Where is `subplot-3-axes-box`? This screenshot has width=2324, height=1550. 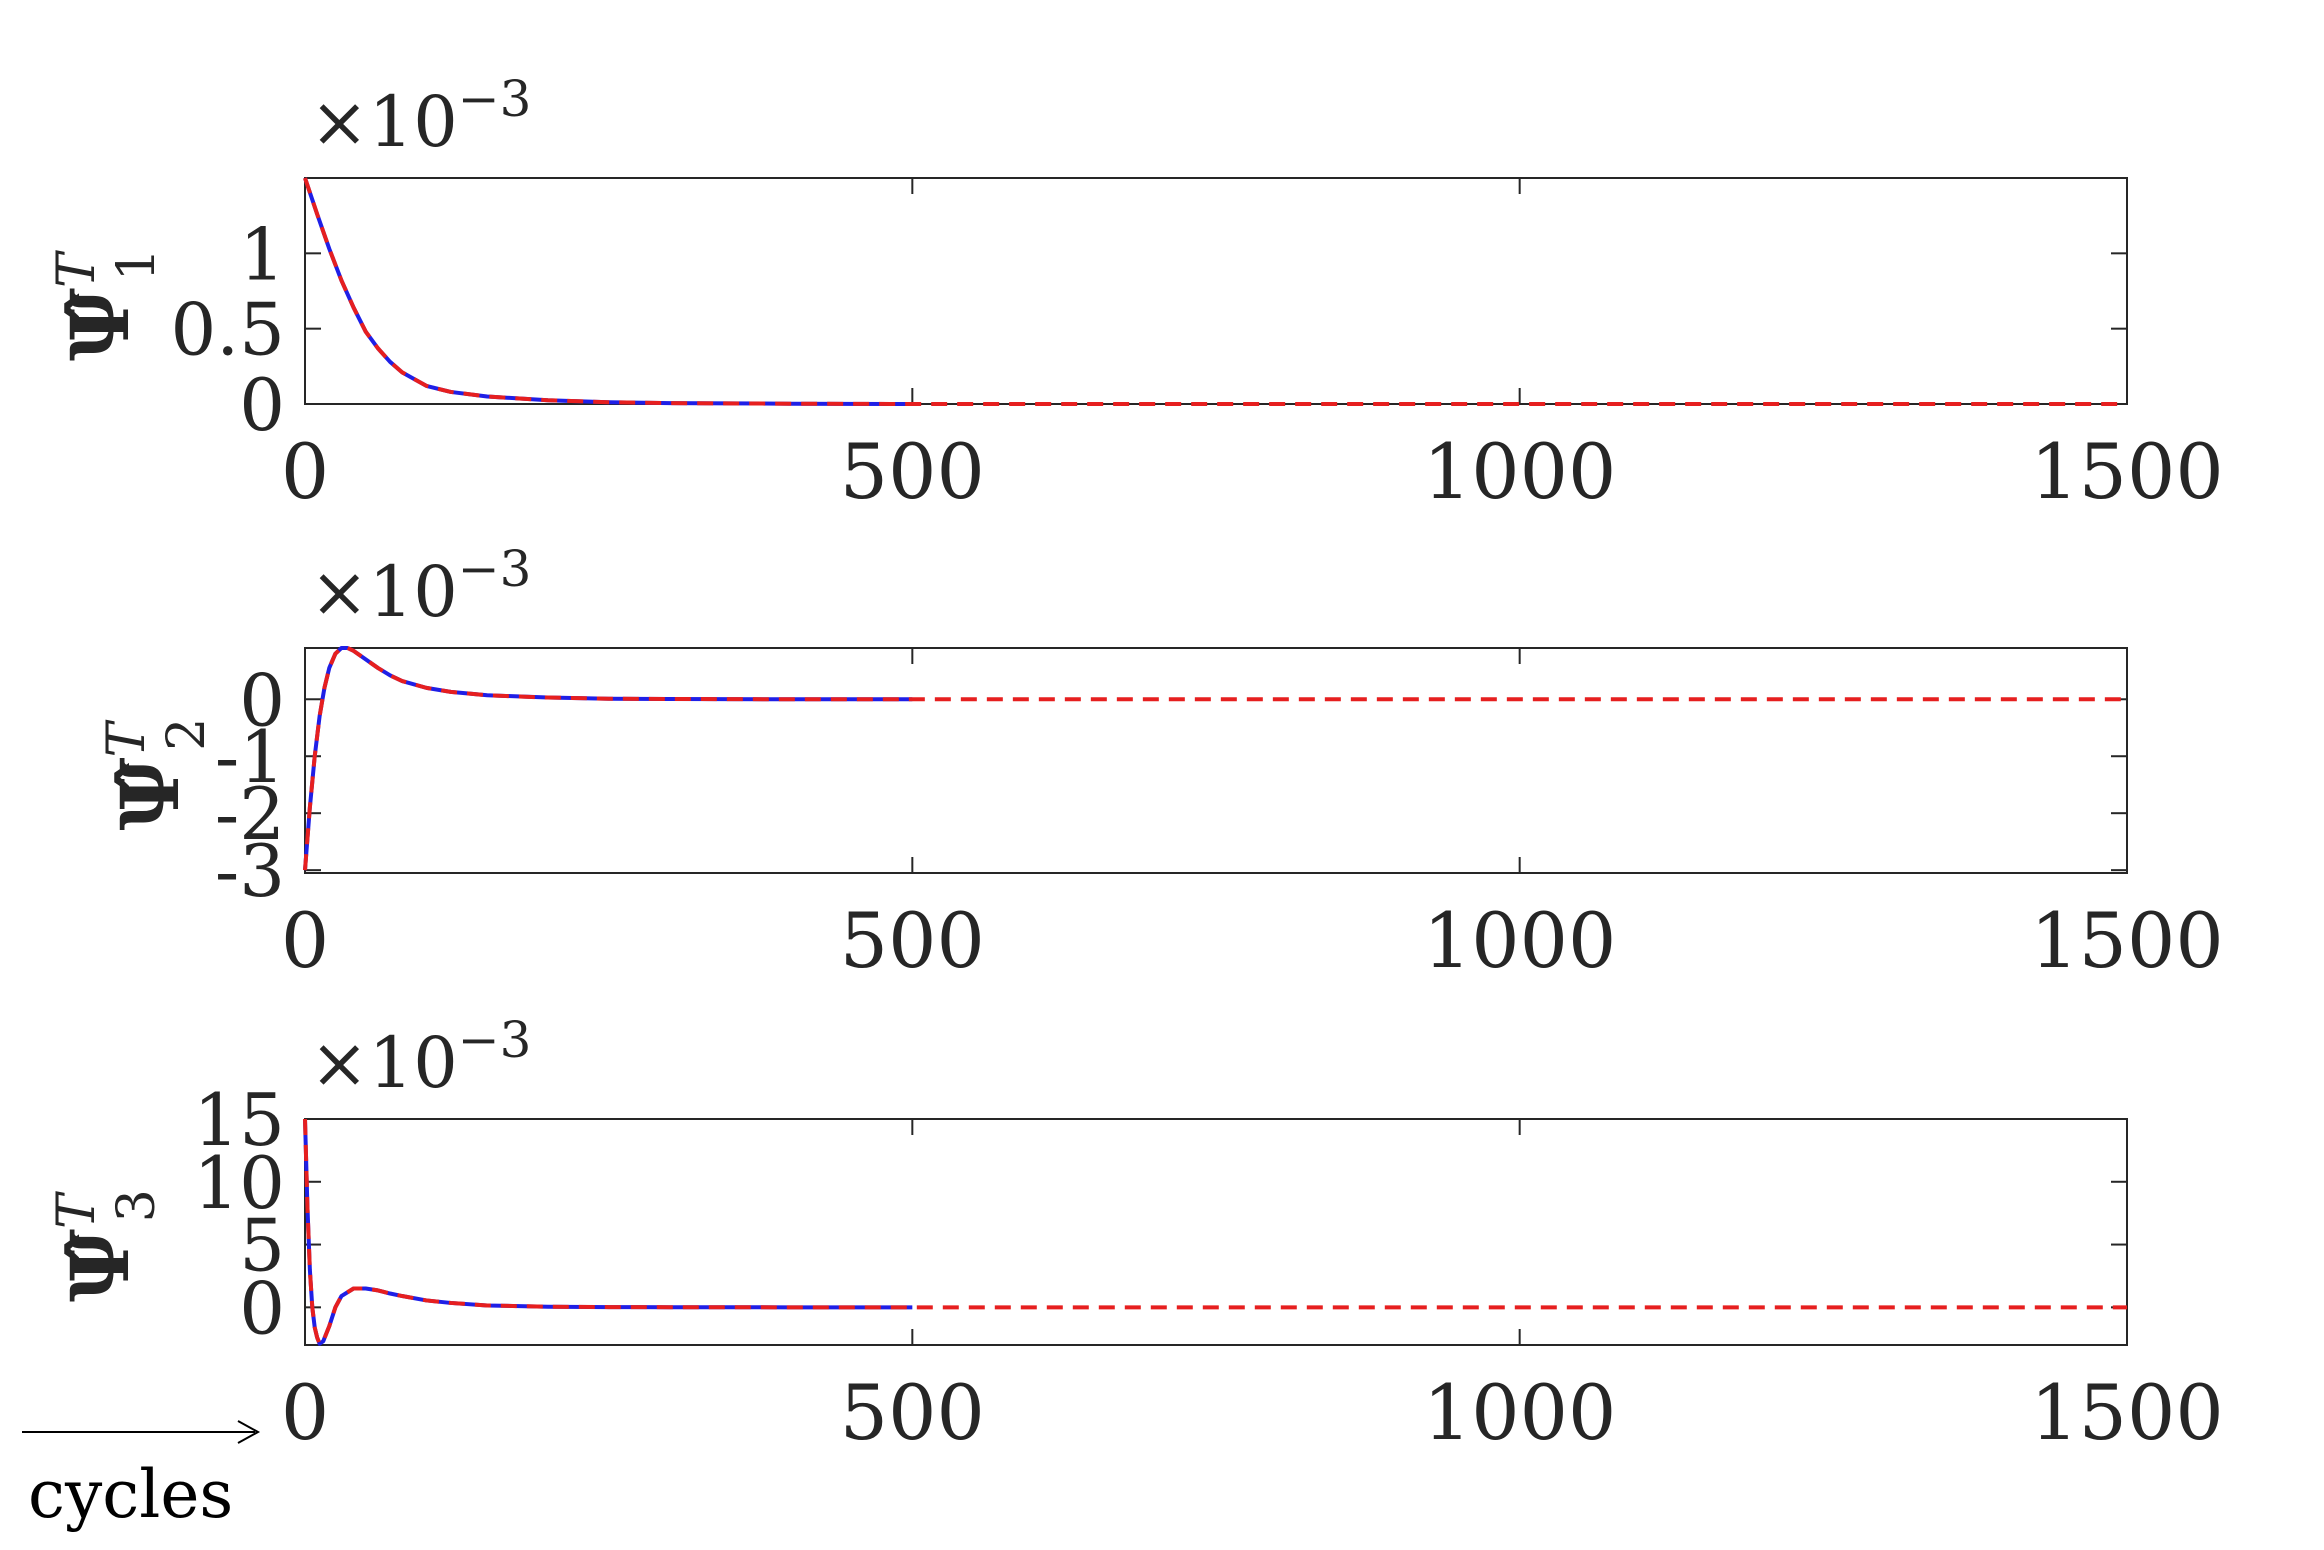
subplot-3-axes-box is located at coordinates (1216, 1232).